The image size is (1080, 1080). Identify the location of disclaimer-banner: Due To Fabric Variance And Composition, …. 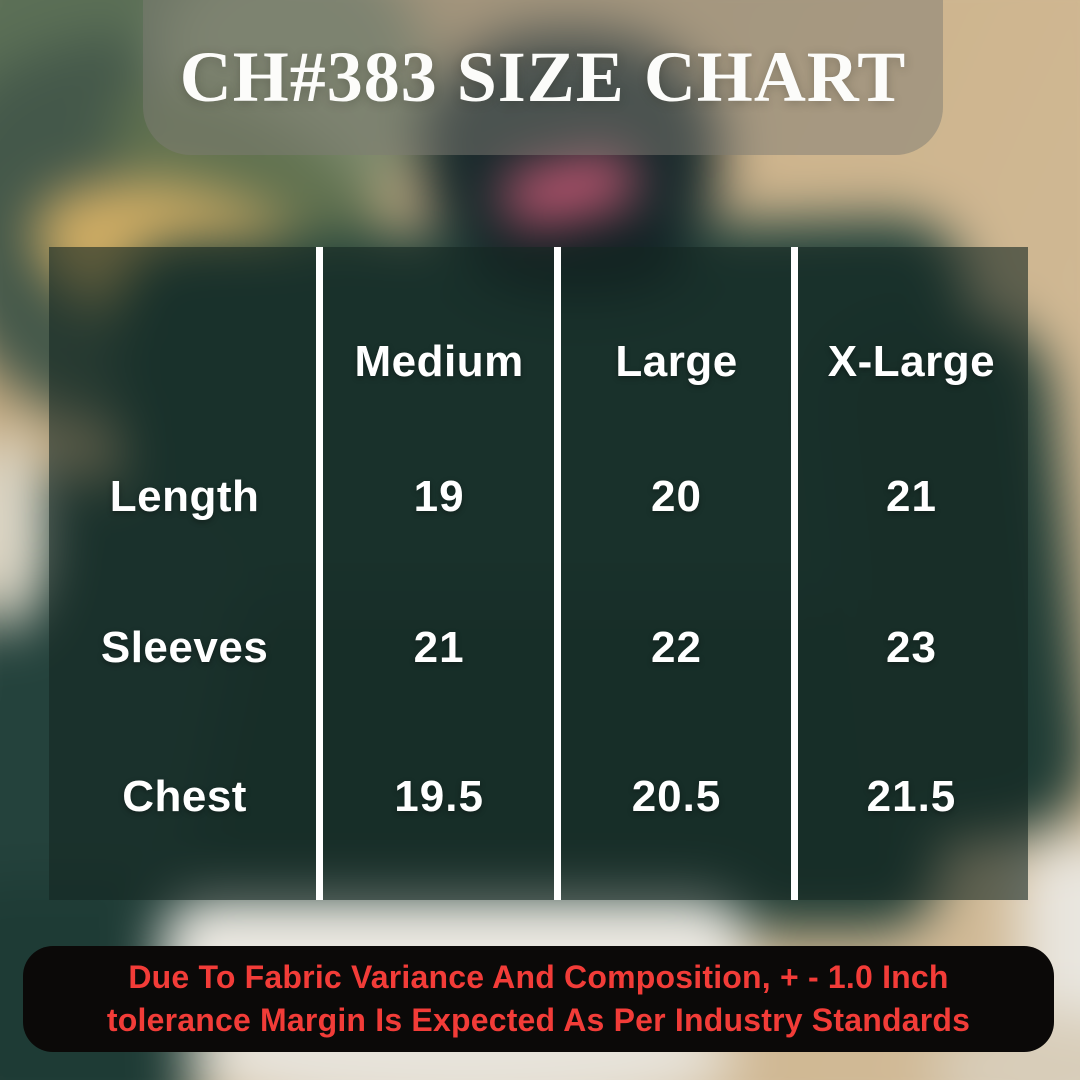
(538, 999).